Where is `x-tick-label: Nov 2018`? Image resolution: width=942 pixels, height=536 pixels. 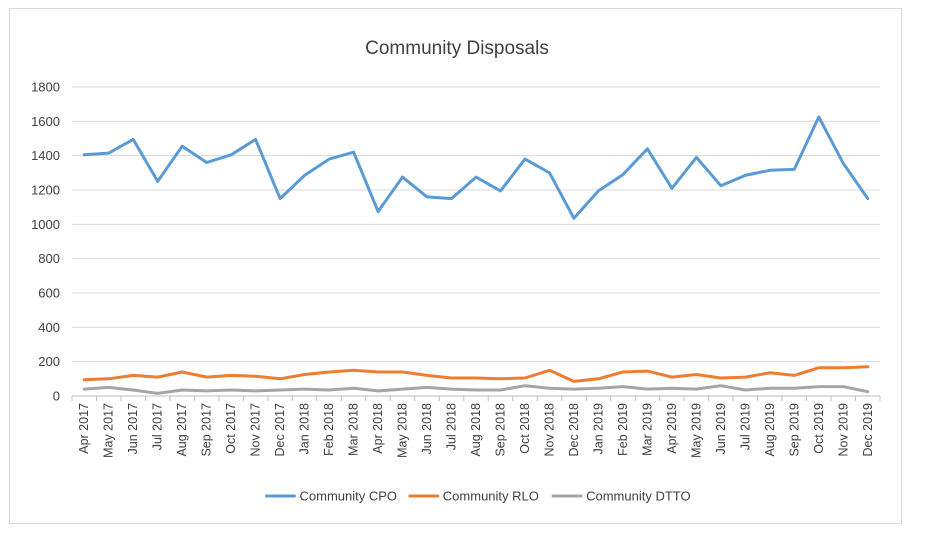
x-tick-label: Nov 2018 is located at coordinates (549, 430).